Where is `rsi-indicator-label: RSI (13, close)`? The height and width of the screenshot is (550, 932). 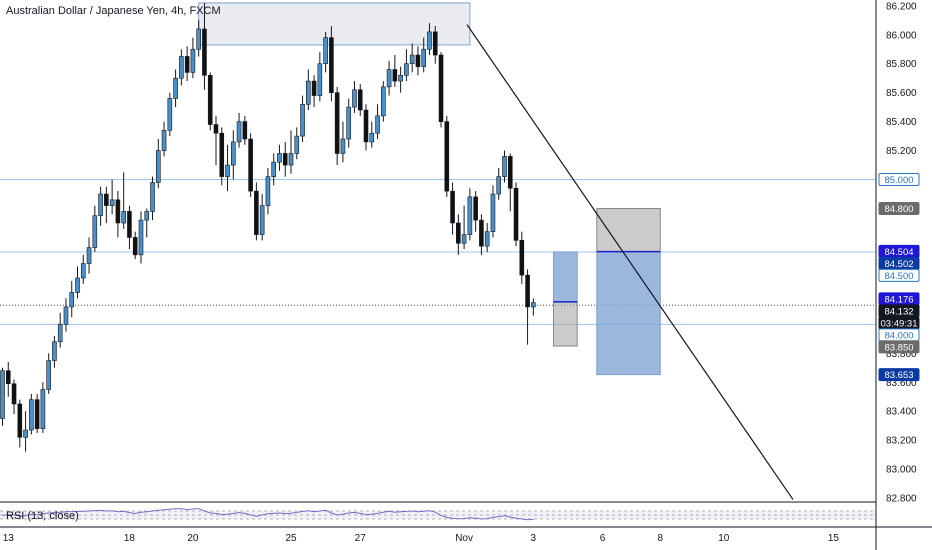 rsi-indicator-label: RSI (13, close) is located at coordinates (42, 516).